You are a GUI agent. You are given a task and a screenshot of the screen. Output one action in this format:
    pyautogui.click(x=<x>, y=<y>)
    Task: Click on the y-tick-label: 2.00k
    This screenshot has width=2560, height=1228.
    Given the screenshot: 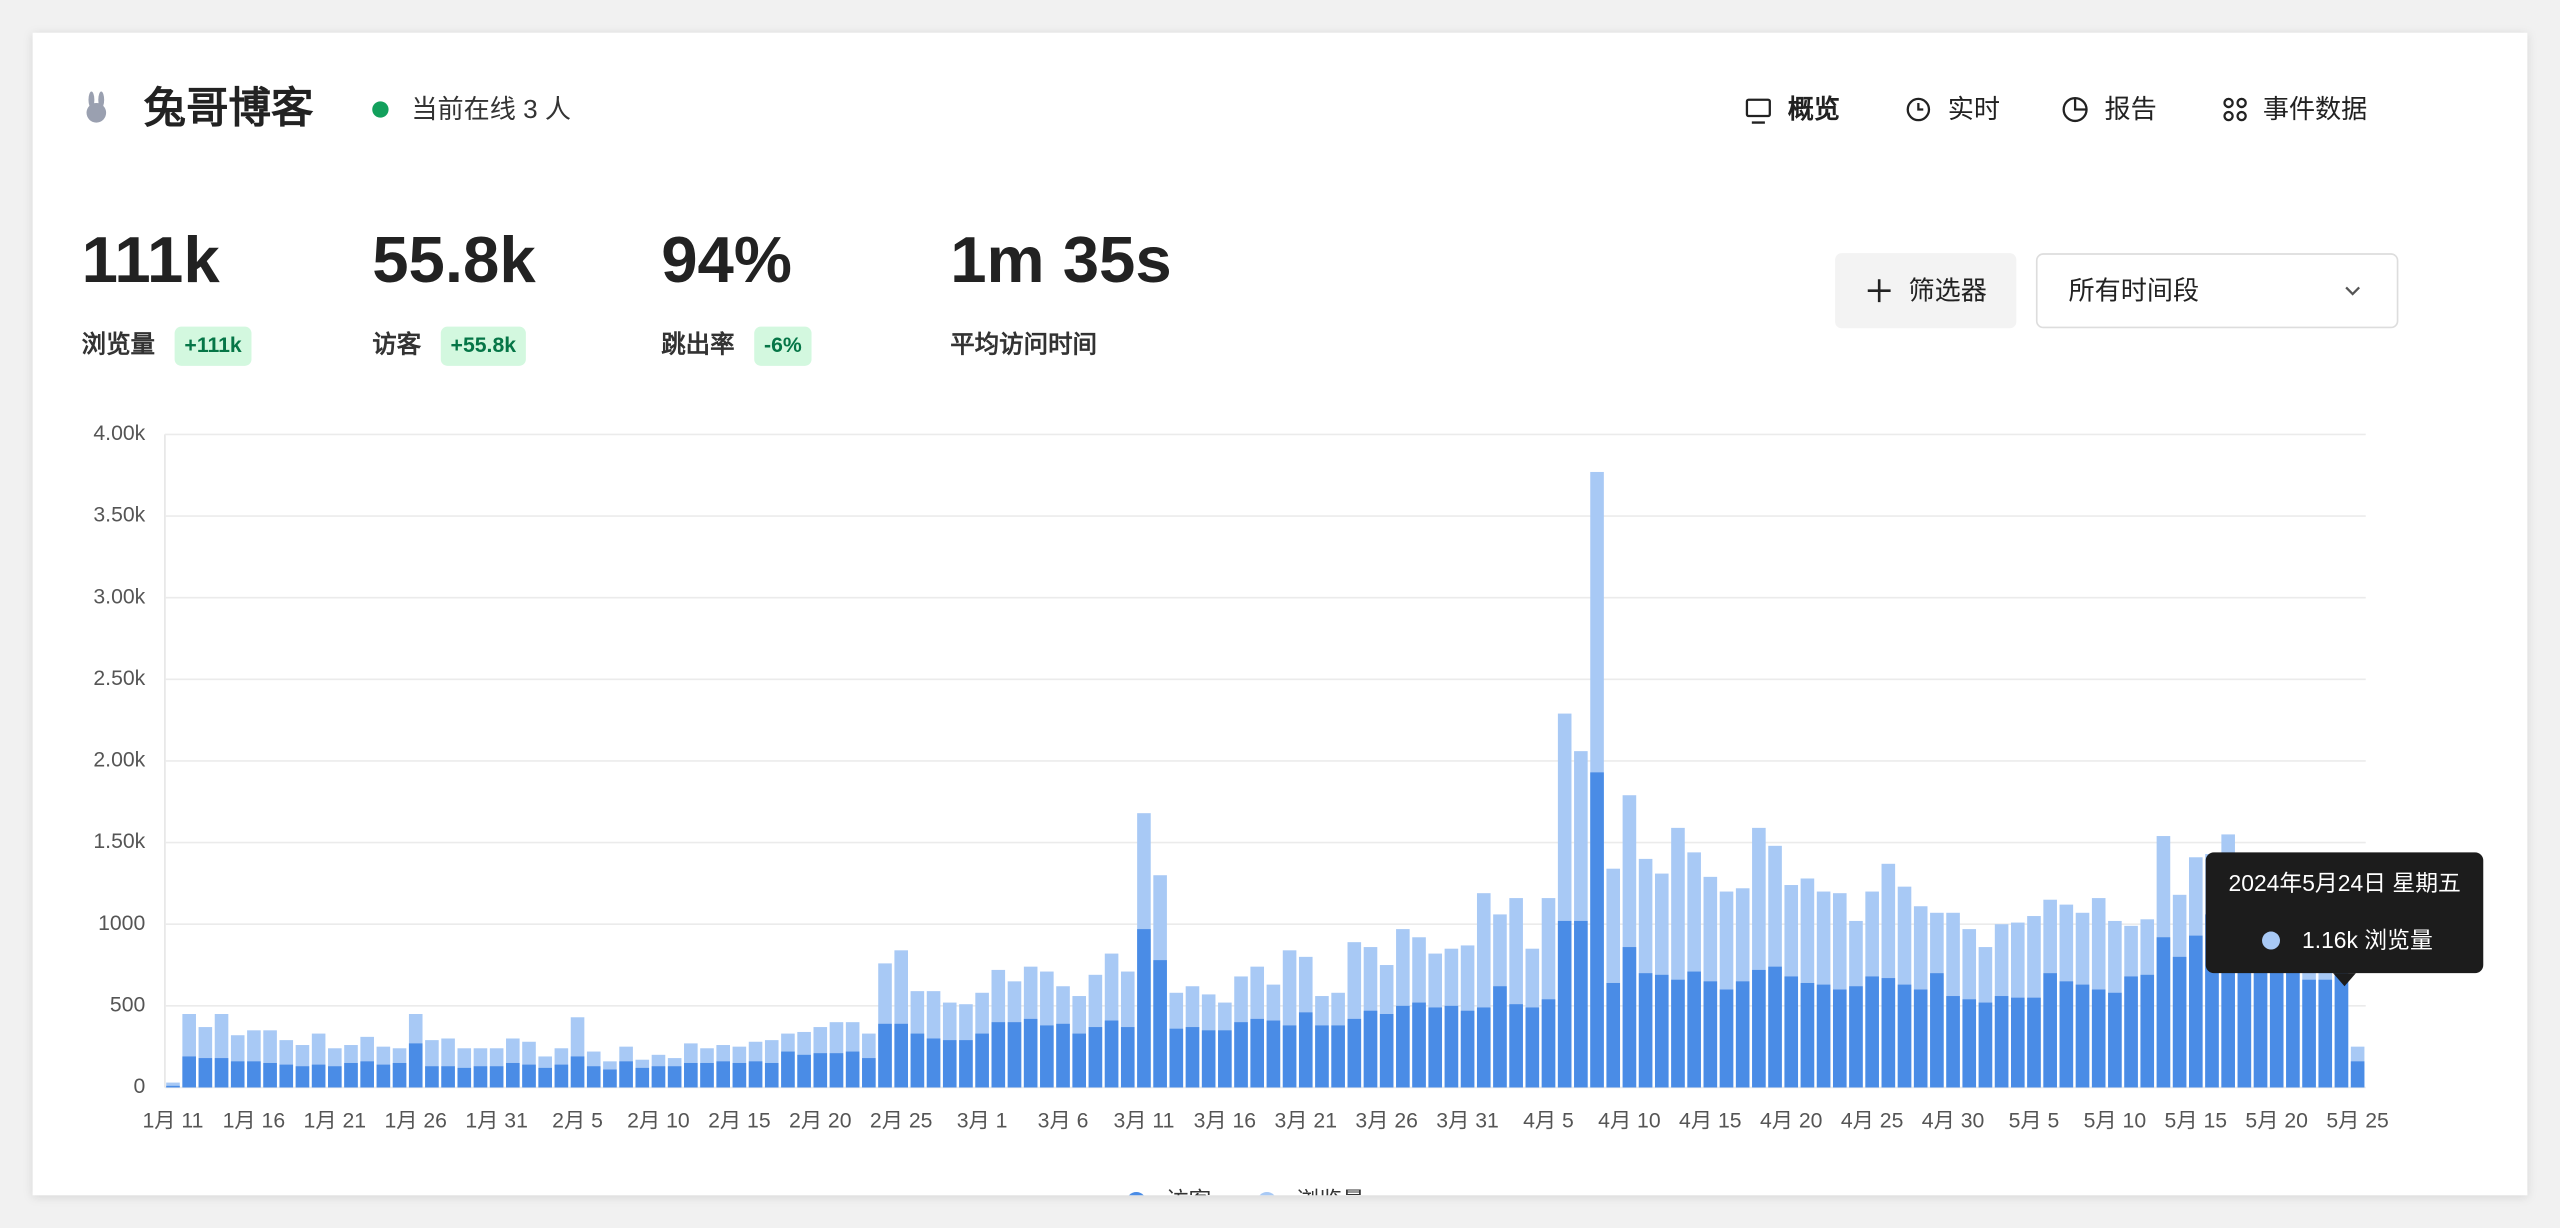 What is the action you would take?
    pyautogui.click(x=119, y=760)
    